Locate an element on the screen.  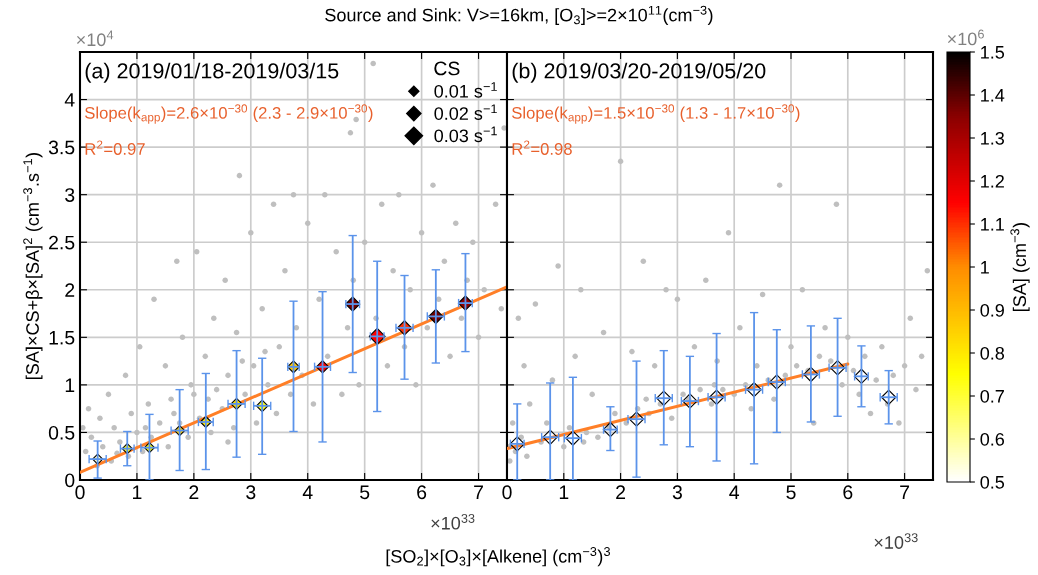
y-tick-label: 0 is located at coordinates (70, 480).